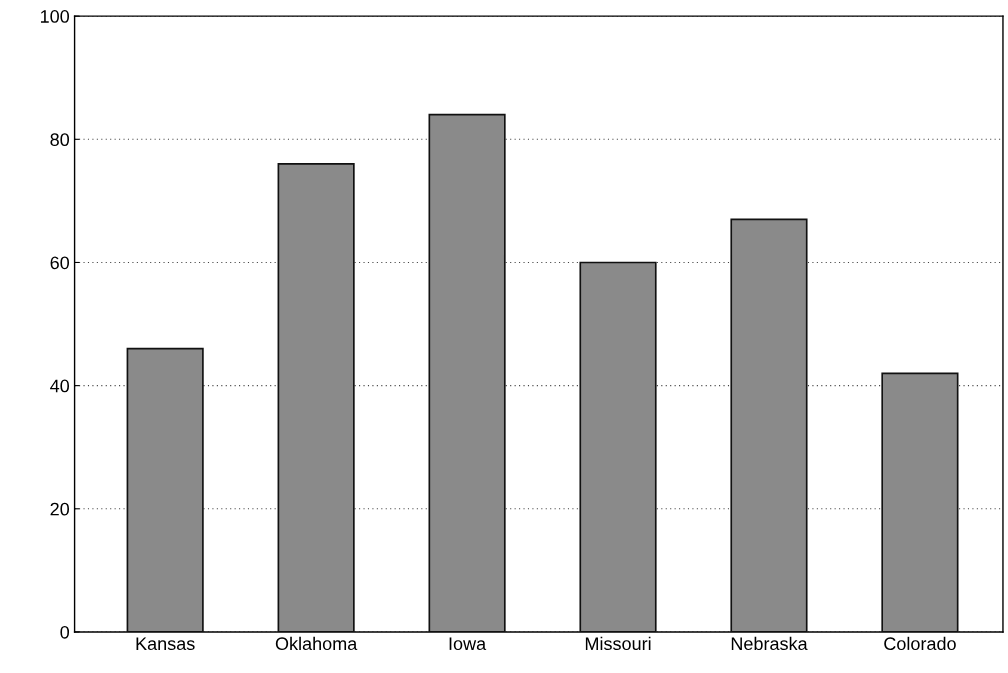 This screenshot has width=1008, height=673. What do you see at coordinates (468, 644) in the screenshot?
I see `x-tick-label: Iowa` at bounding box center [468, 644].